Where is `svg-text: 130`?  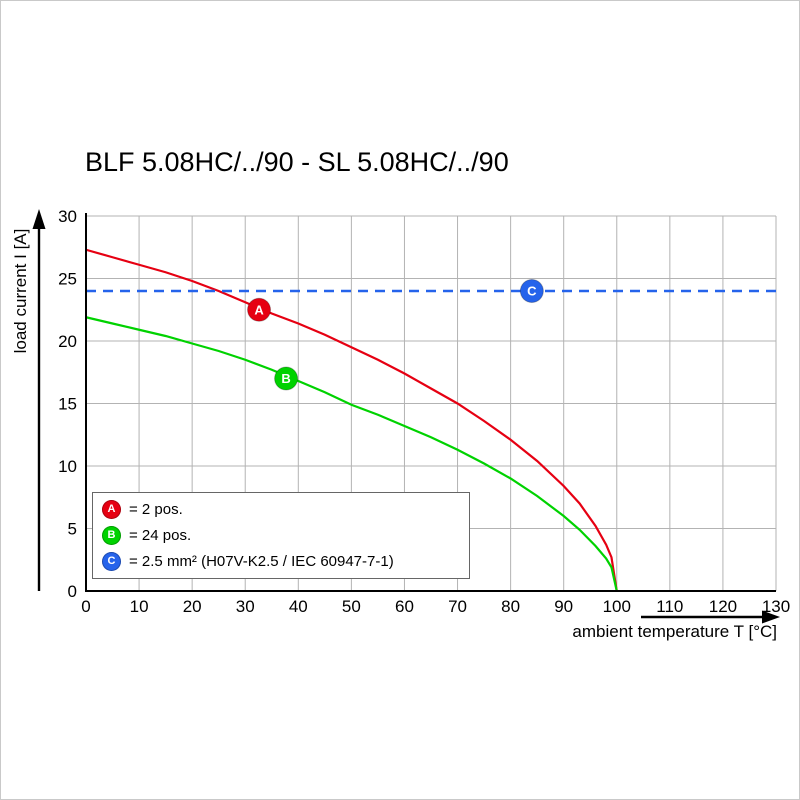 svg-text: 130 is located at coordinates (776, 606).